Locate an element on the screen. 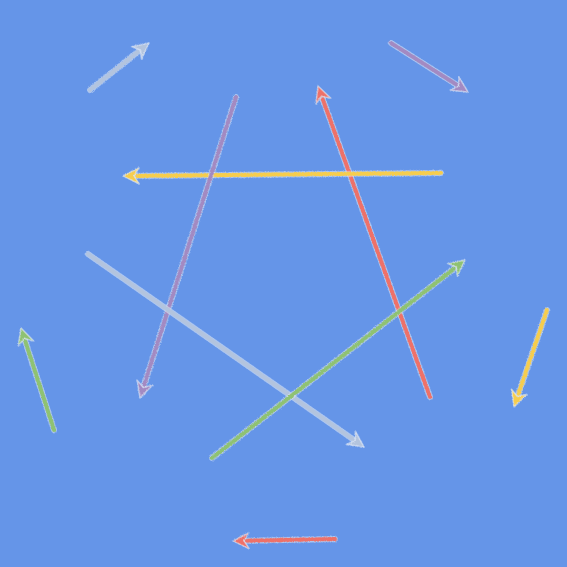 The width and height of the screenshot is (567, 567). arrow-outer-purple is located at coordinates (428, 66).